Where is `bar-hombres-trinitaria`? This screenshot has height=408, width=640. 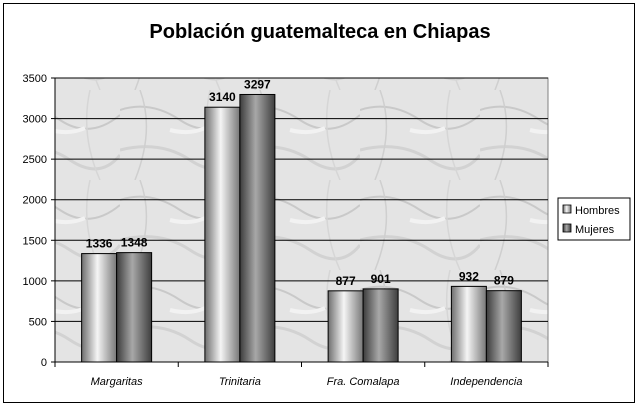 bar-hombres-trinitaria is located at coordinates (222, 234).